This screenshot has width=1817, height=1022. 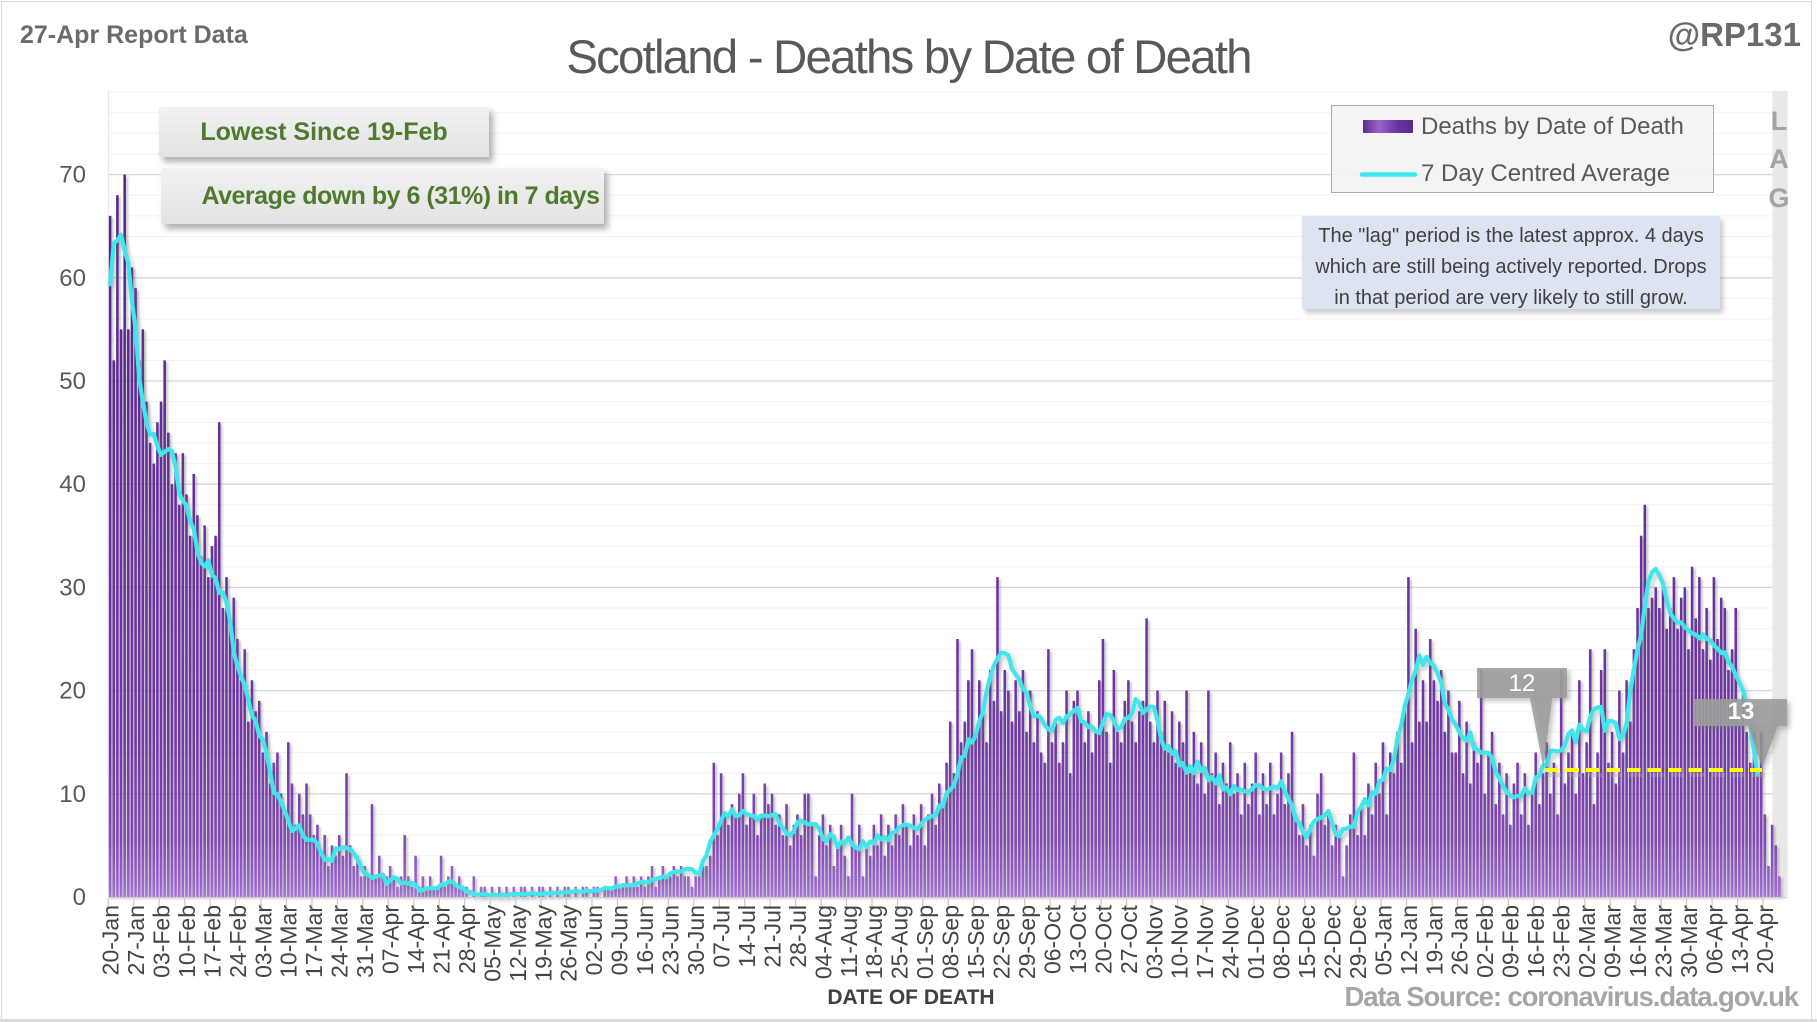 I want to click on svg-text: 15-Sep, so click(x=976, y=942).